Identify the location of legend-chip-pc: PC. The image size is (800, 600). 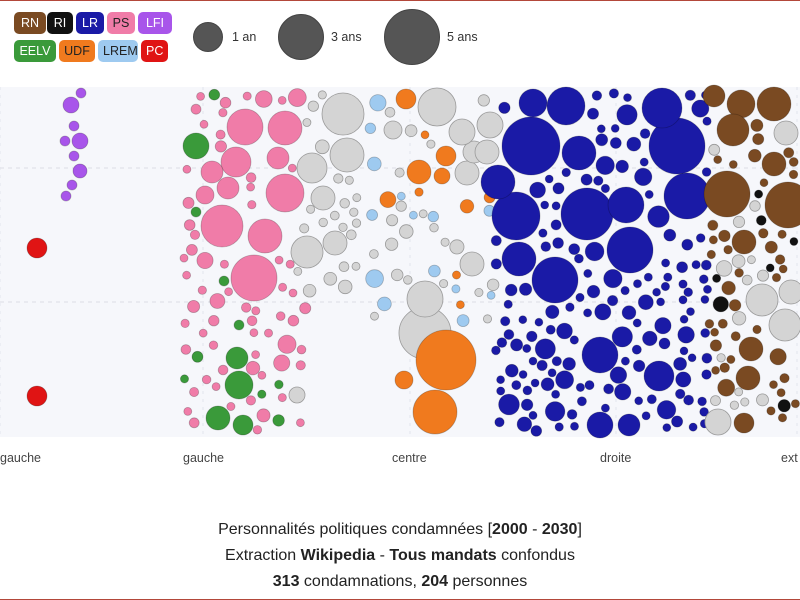
(154, 51).